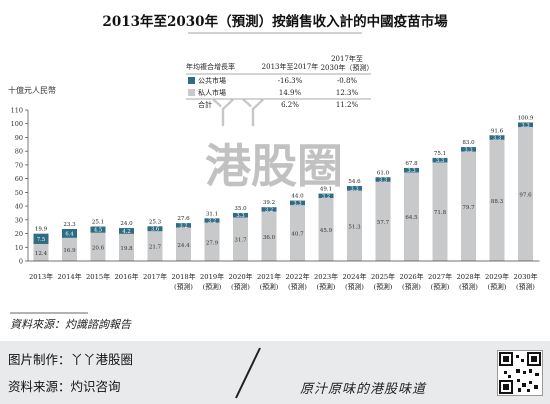 This screenshot has height=404, width=550. Describe the element at coordinates (19, 220) in the screenshot. I see `y-tick-label: 30` at that location.